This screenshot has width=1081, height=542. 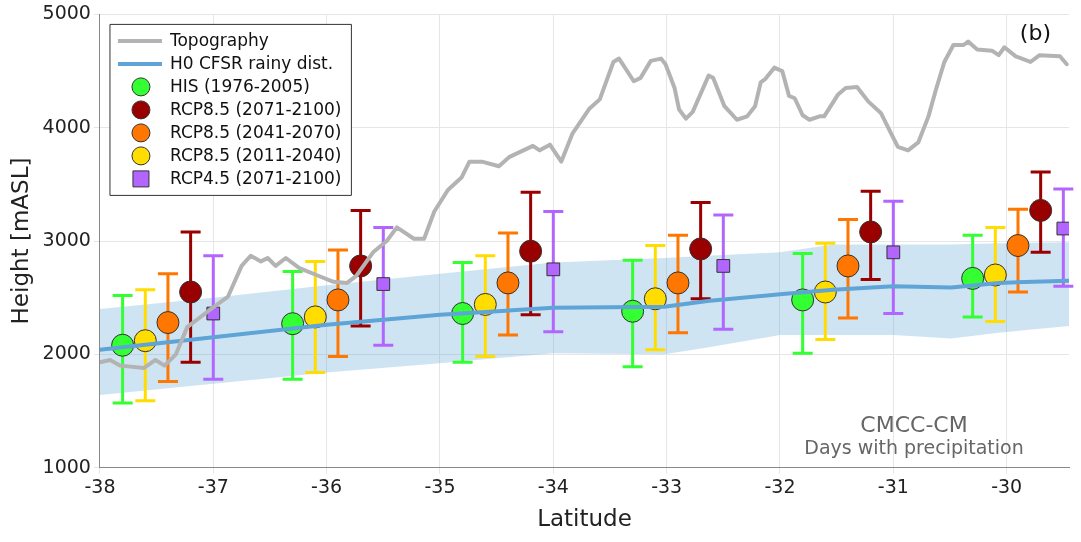 What do you see at coordinates (1007, 485) in the screenshot?
I see `x-tick-label: -30` at bounding box center [1007, 485].